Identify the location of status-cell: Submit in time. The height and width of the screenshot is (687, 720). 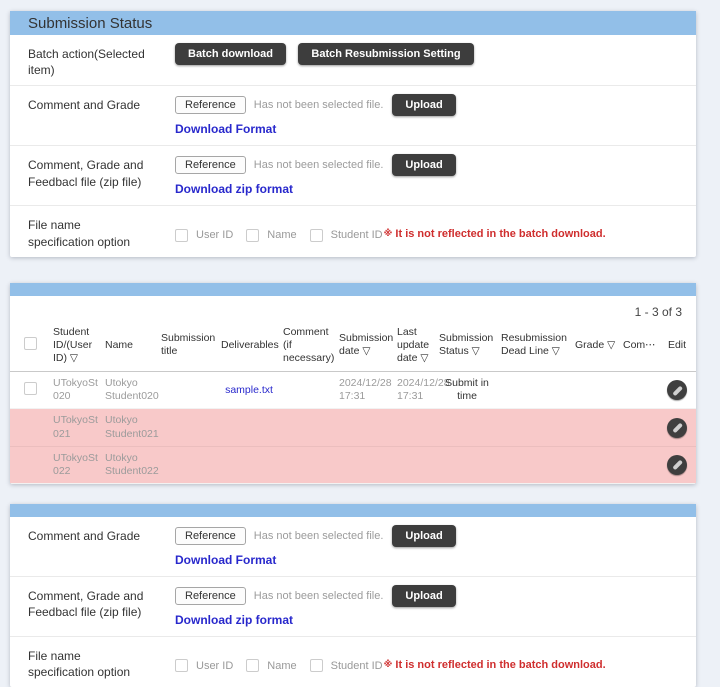
(467, 390).